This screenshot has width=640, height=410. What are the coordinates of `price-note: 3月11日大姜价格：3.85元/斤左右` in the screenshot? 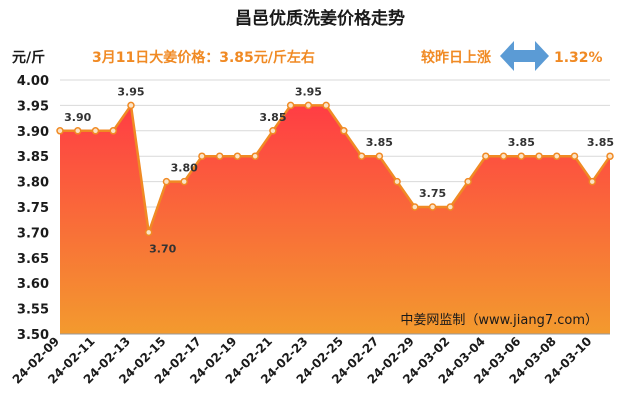 It's located at (203, 57).